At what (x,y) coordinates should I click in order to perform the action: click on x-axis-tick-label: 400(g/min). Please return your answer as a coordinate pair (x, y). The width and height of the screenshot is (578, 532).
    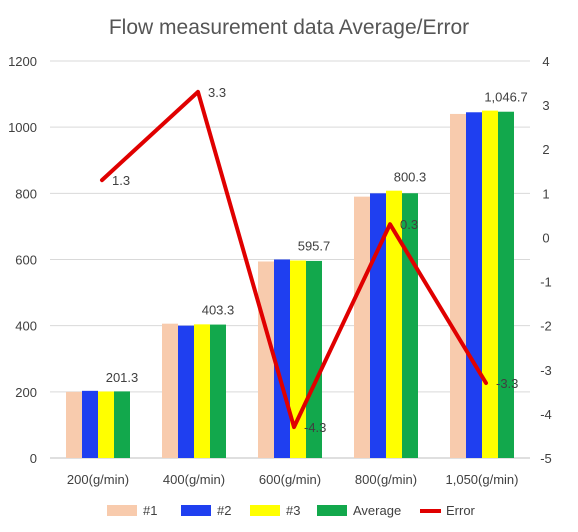
    Looking at the image, I should click on (194, 479).